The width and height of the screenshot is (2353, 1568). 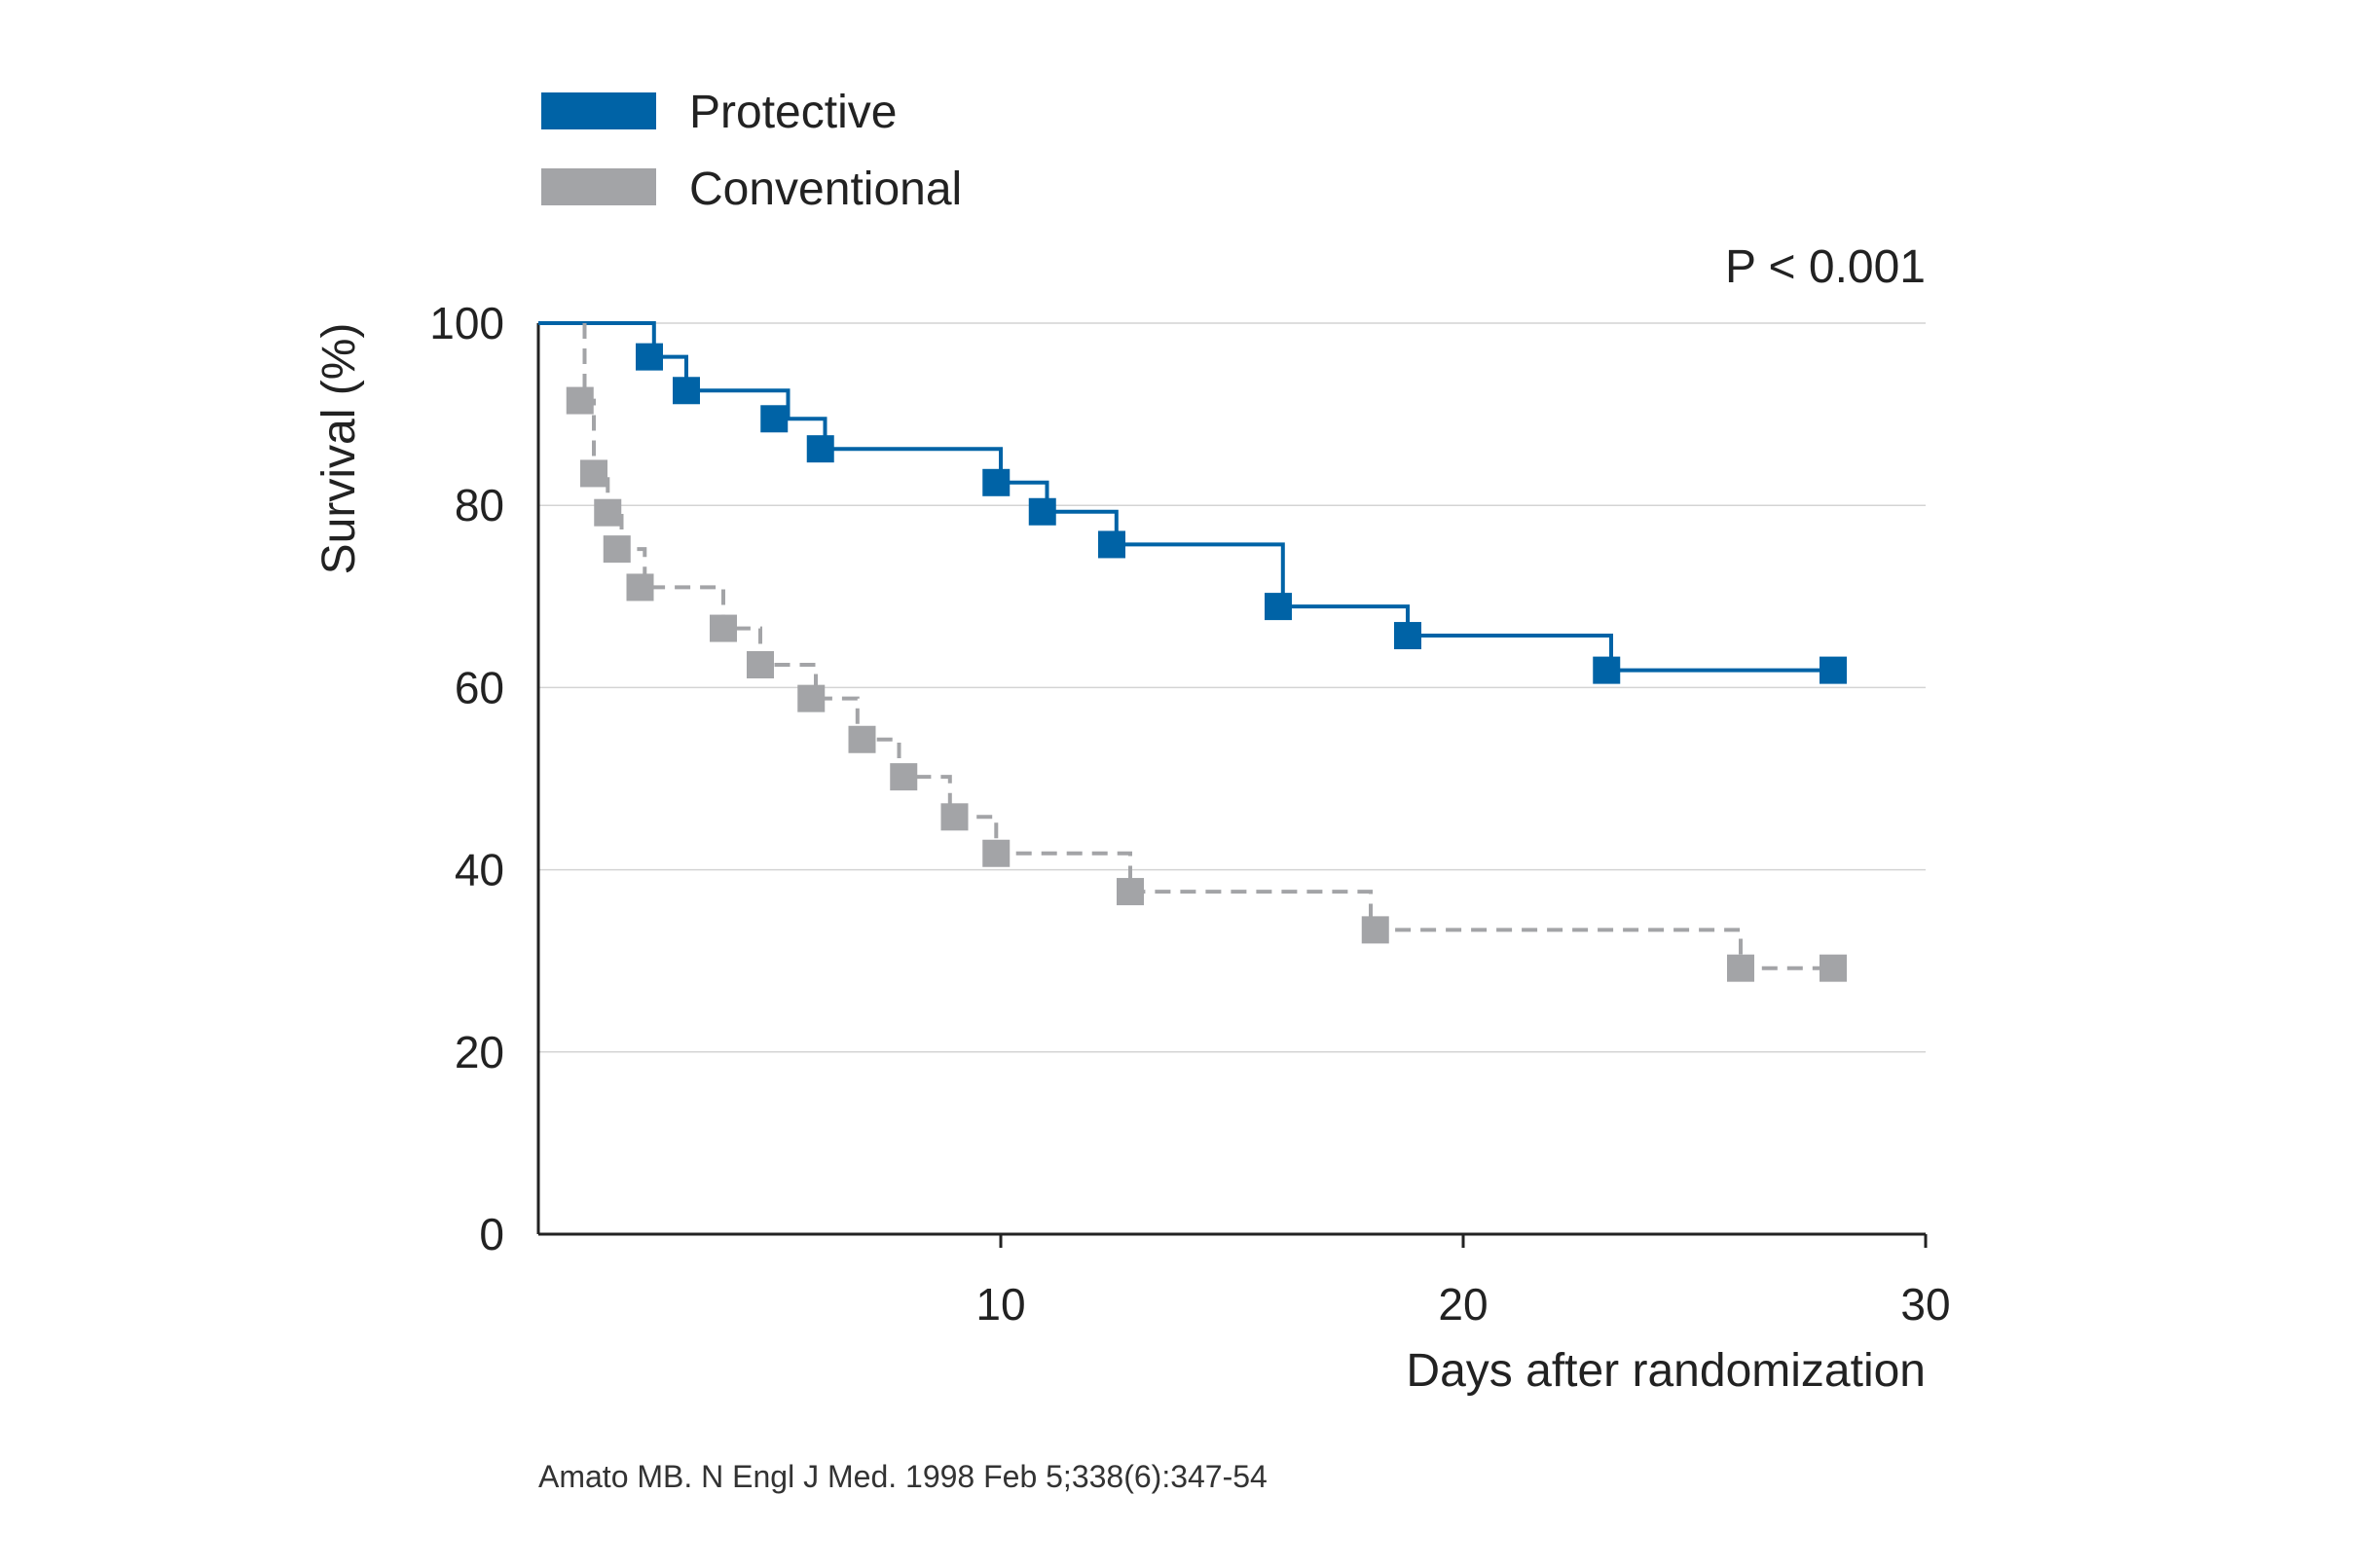 I want to click on y-tick-label-20: 20, so click(x=479, y=1052).